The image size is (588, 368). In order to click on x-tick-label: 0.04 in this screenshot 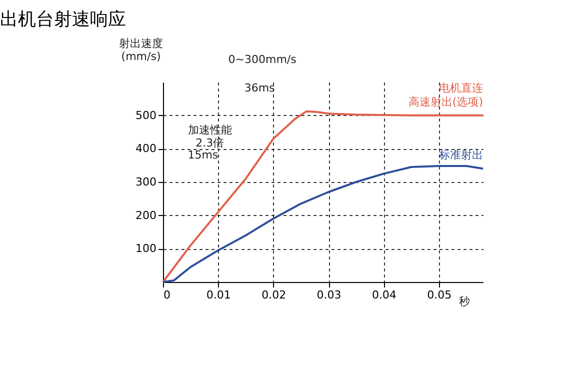, I will do `click(384, 295)`.